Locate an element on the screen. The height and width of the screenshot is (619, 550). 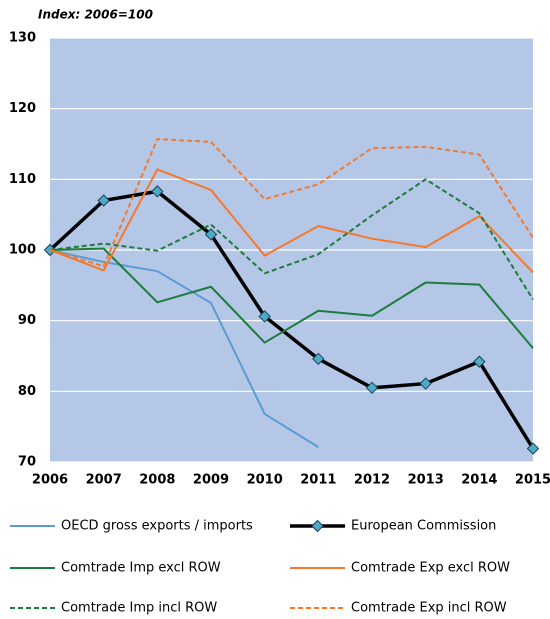
legend-label: European Commission is located at coordinates (423, 526).